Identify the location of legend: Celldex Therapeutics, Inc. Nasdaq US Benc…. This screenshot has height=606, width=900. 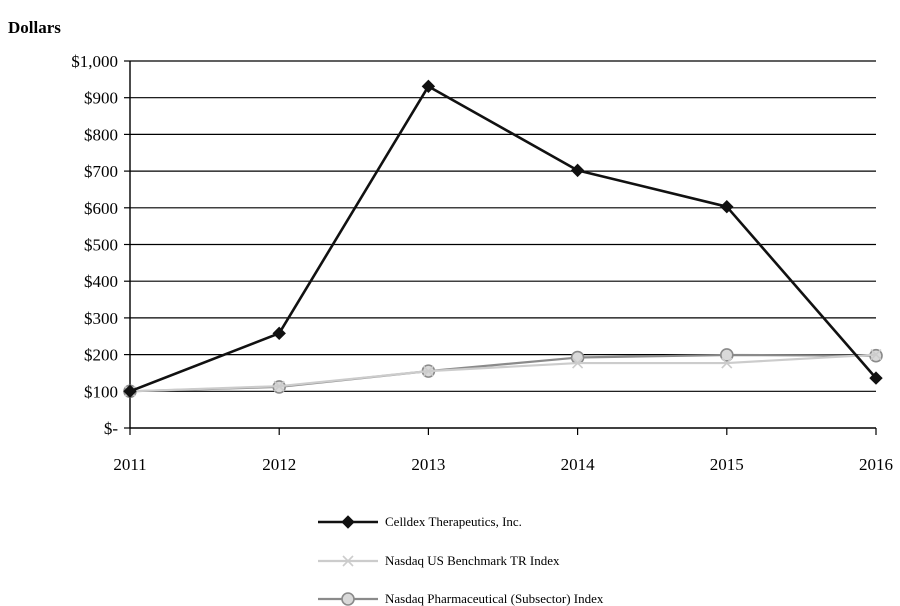
(461, 560).